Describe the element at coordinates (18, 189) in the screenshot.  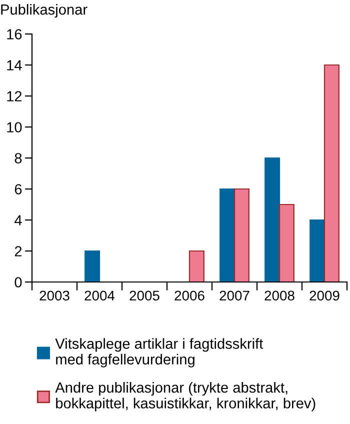
I see `y-tick-label: 6` at that location.